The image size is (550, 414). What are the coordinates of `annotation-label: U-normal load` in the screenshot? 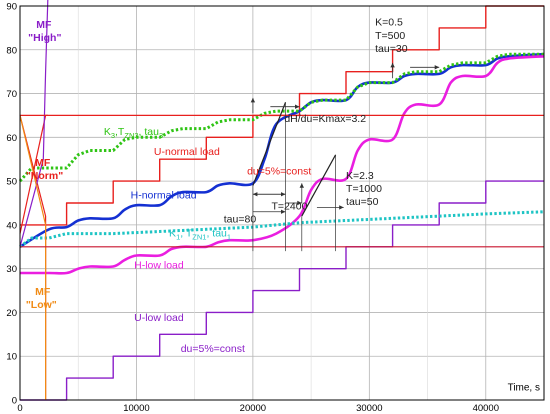 It's located at (187, 152).